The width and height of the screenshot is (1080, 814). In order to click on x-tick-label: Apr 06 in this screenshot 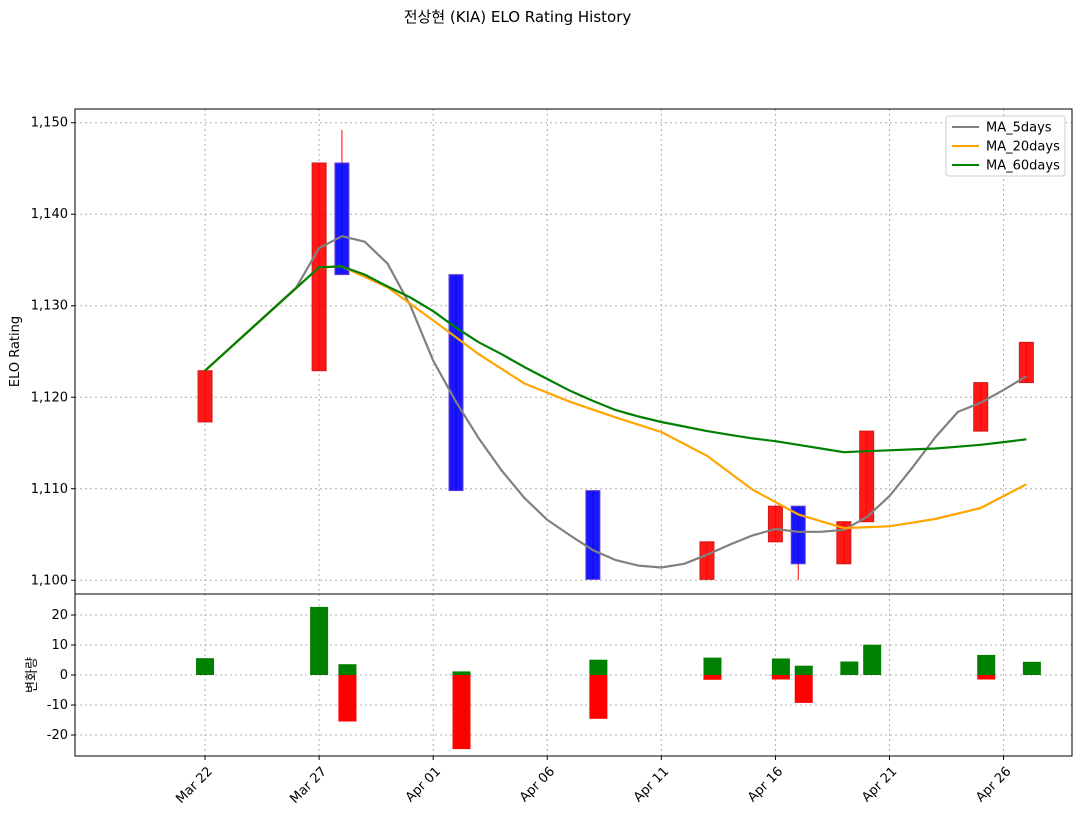, I will do `click(537, 784)`.